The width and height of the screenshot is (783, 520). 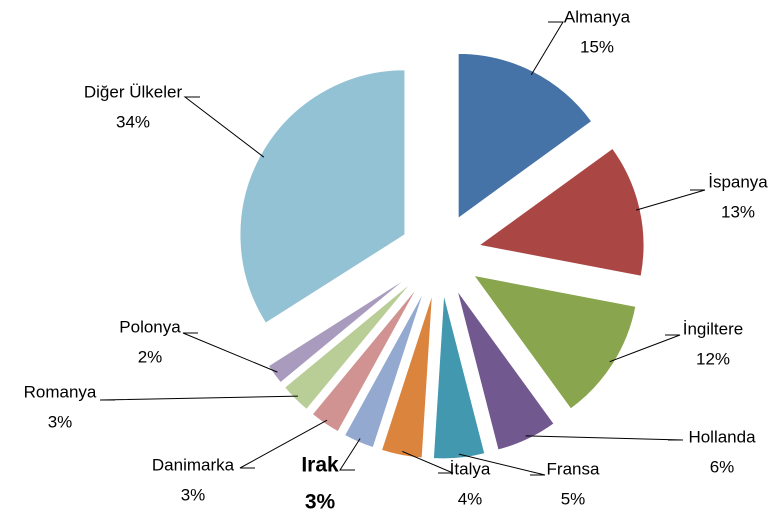 What do you see at coordinates (193, 464) in the screenshot?
I see `slice-label: Danimarka` at bounding box center [193, 464].